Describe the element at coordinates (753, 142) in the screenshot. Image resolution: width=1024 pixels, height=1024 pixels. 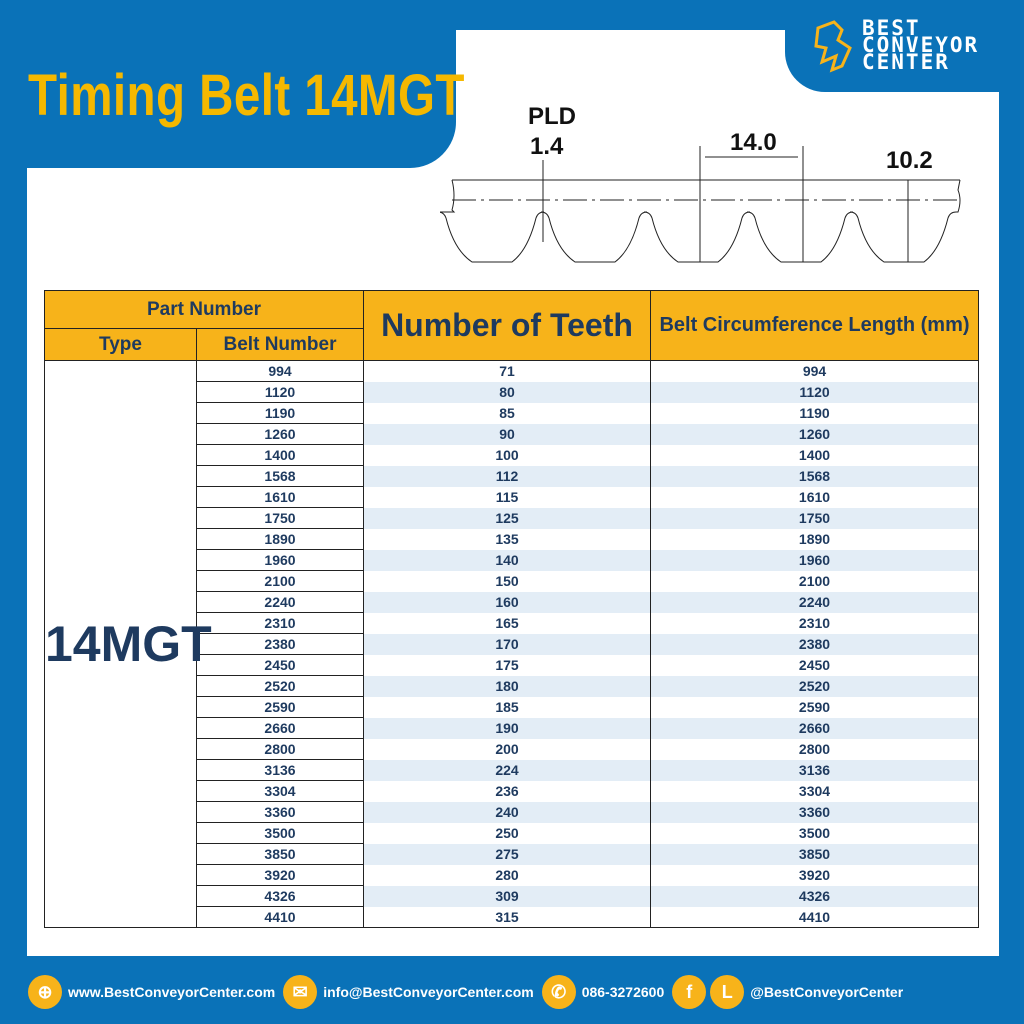
I see `pitch-value: 14.0` at that location.